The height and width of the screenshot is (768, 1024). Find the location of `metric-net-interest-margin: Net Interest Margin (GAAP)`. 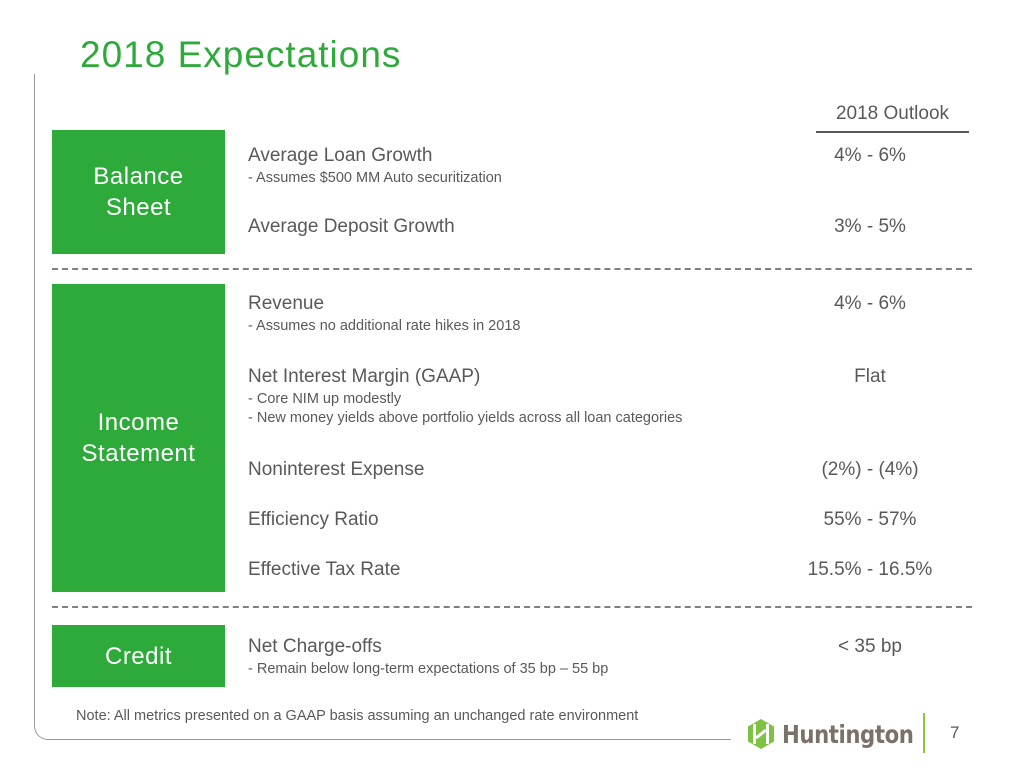

metric-net-interest-margin: Net Interest Margin (GAAP) is located at coordinates (364, 376).